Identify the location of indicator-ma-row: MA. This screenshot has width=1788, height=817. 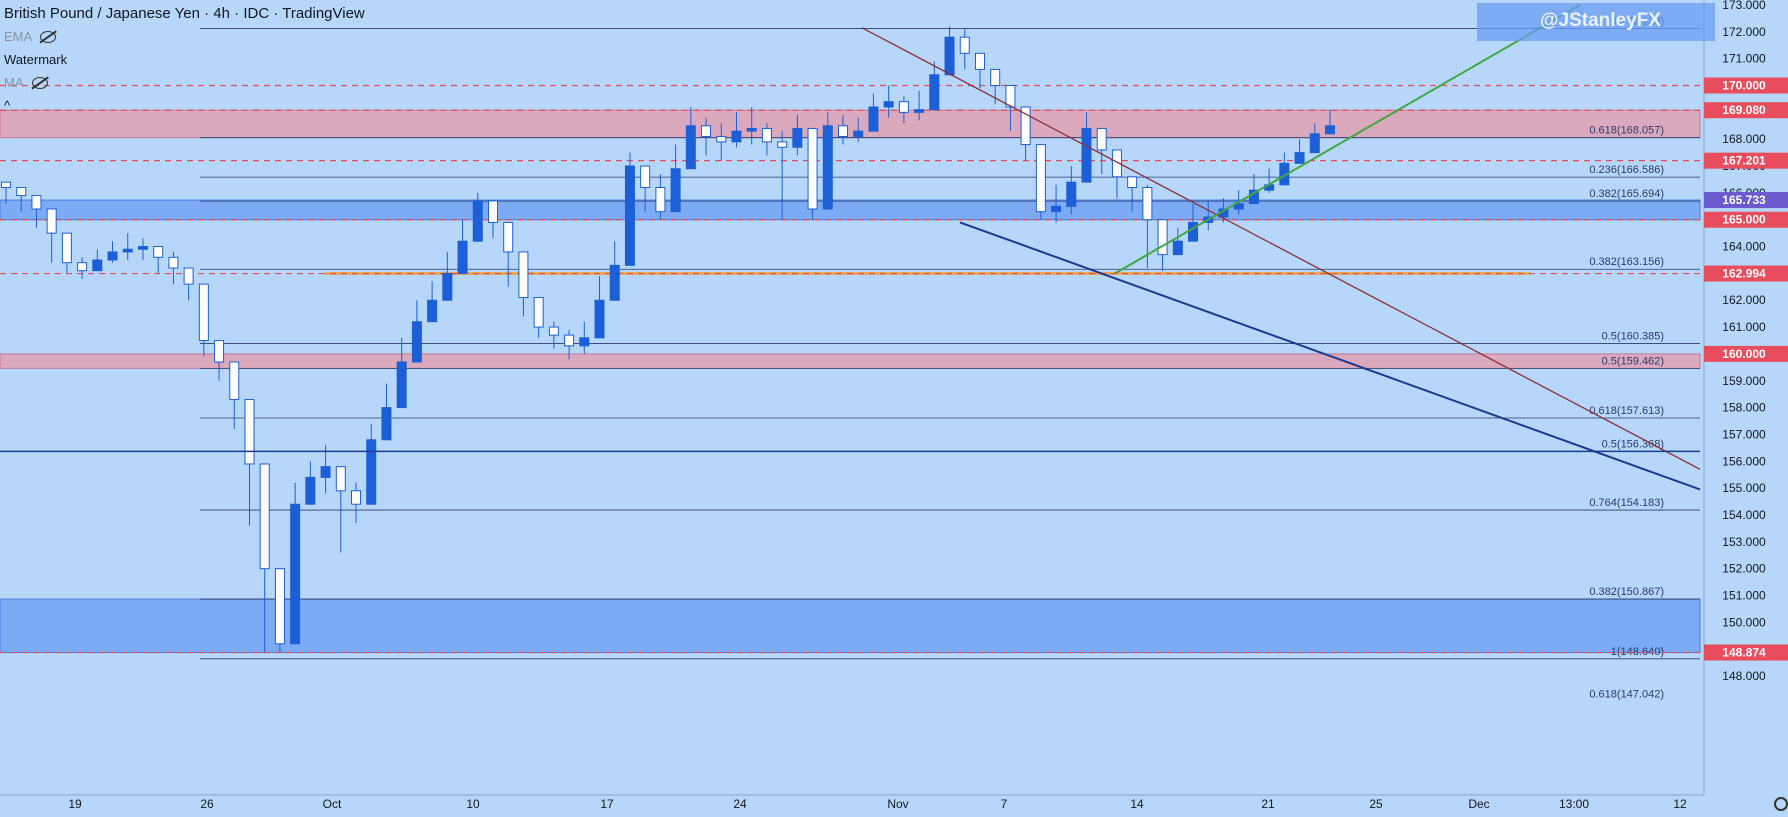
(184, 82).